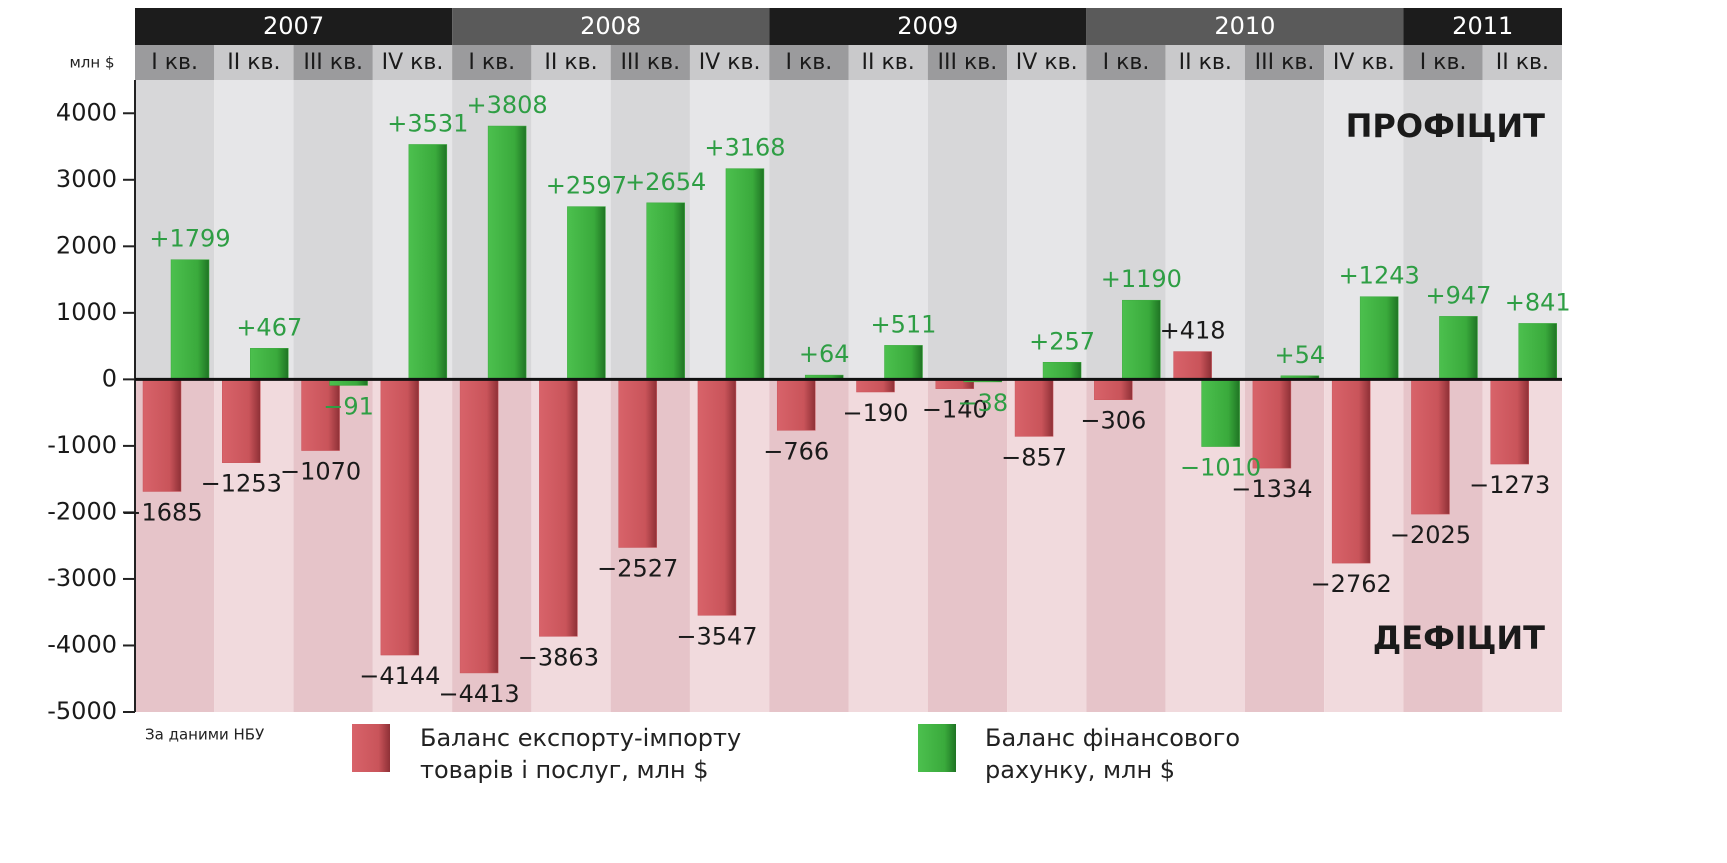 The image size is (1727, 863). Describe the element at coordinates (348, 406) in the screenshot. I see `value-label: −91` at that location.